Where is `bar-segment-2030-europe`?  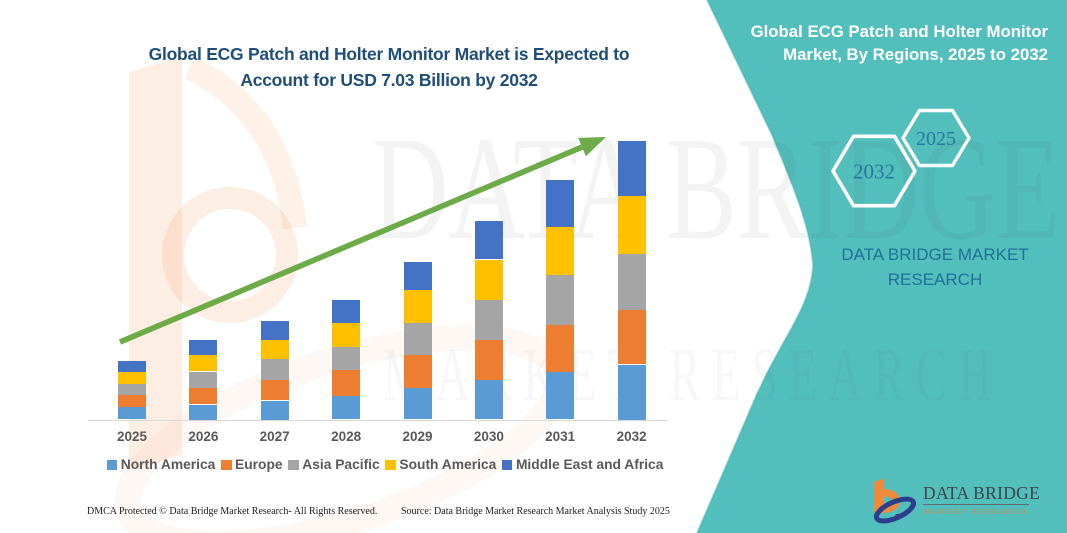 bar-segment-2030-europe is located at coordinates (488, 360).